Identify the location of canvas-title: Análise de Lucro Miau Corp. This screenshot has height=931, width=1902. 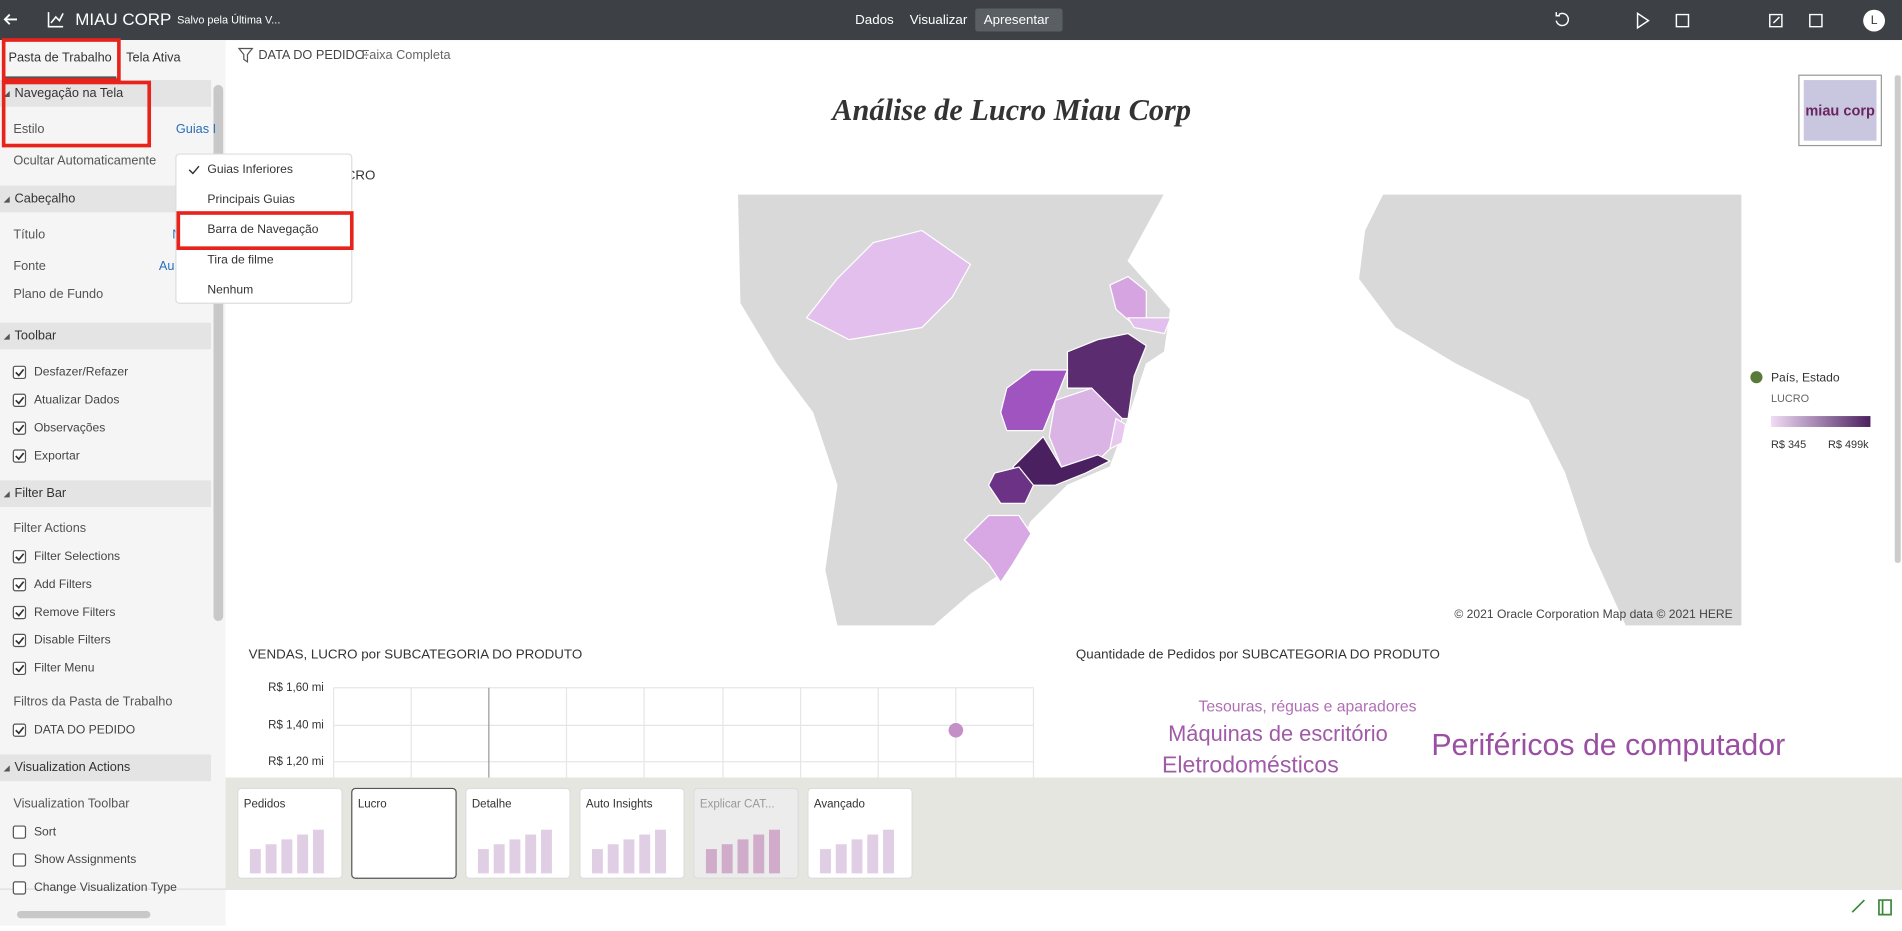
(1010, 110).